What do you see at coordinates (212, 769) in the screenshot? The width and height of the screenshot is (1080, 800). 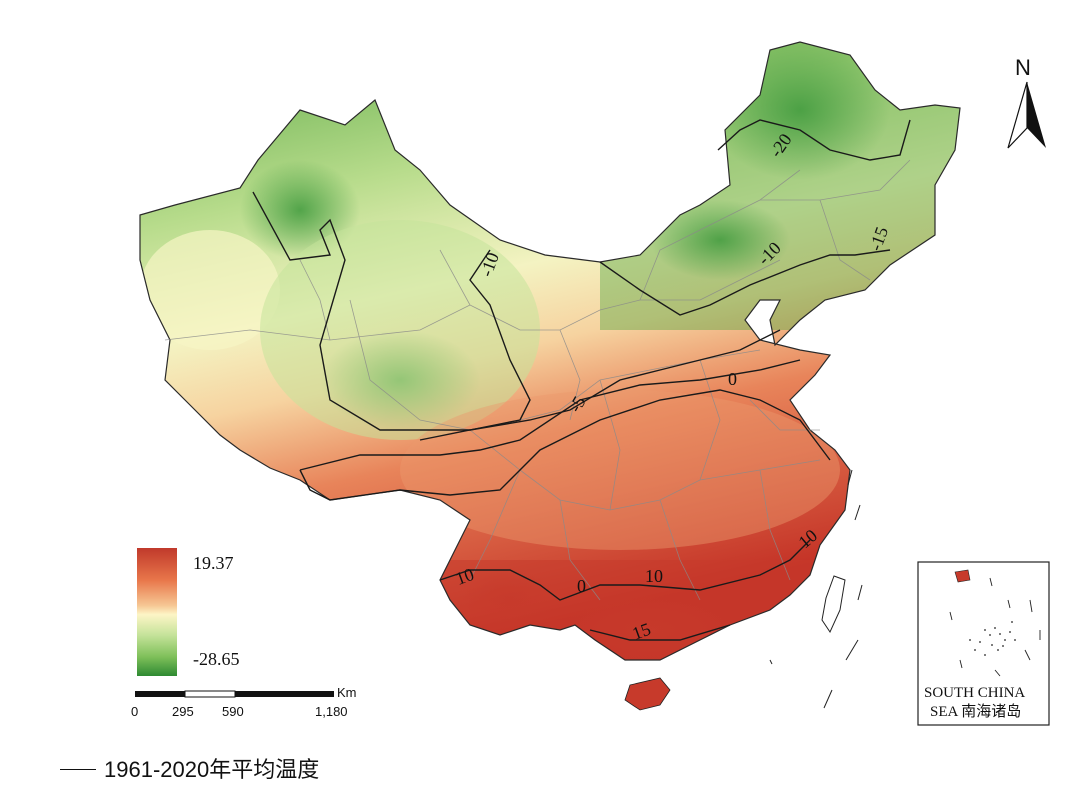 I see `caption-text: 1961-2020年平均温度` at bounding box center [212, 769].